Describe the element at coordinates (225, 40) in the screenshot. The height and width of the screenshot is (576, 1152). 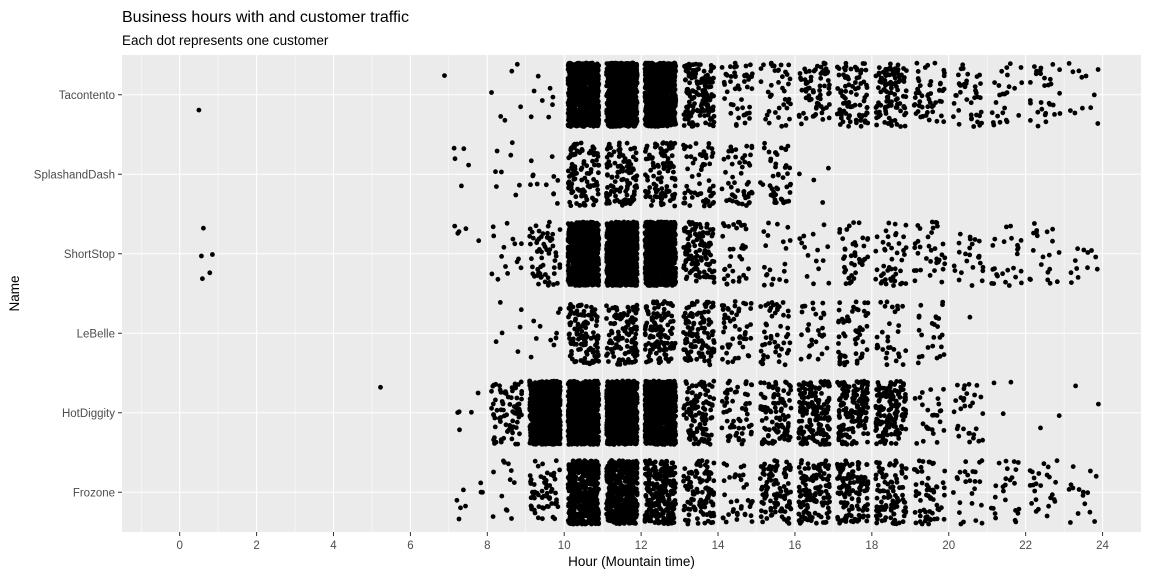
I see `chart-subtitle: Each dot represents one customer` at that location.